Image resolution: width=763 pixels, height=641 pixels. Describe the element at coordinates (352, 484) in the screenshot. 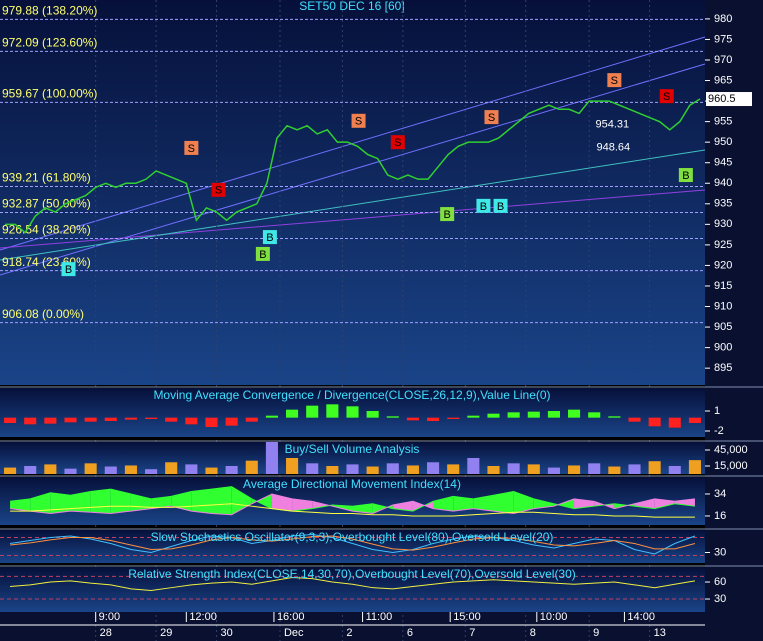

I see `panel-title: Average Directional Movement Index(14)` at that location.